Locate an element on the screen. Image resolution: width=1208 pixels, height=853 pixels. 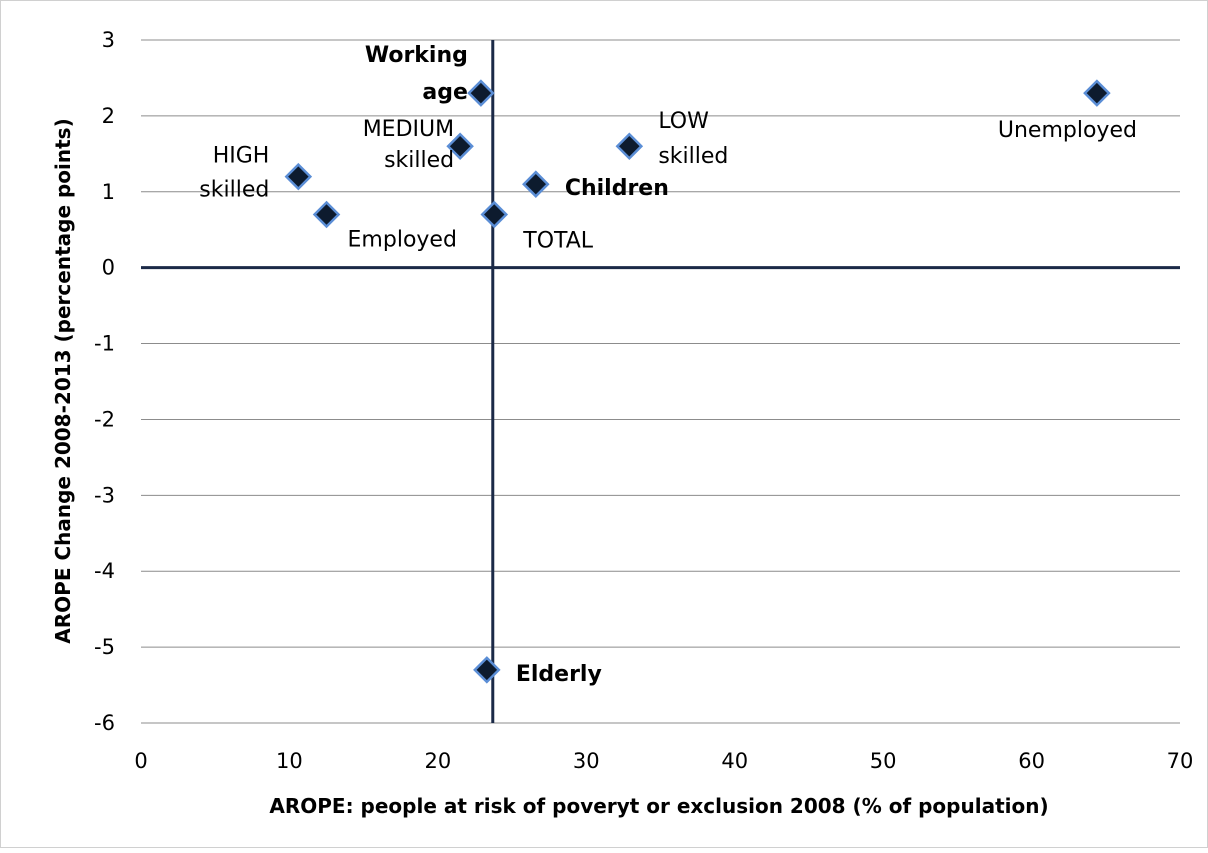
y-tick-label: 2 is located at coordinates (108, 116).